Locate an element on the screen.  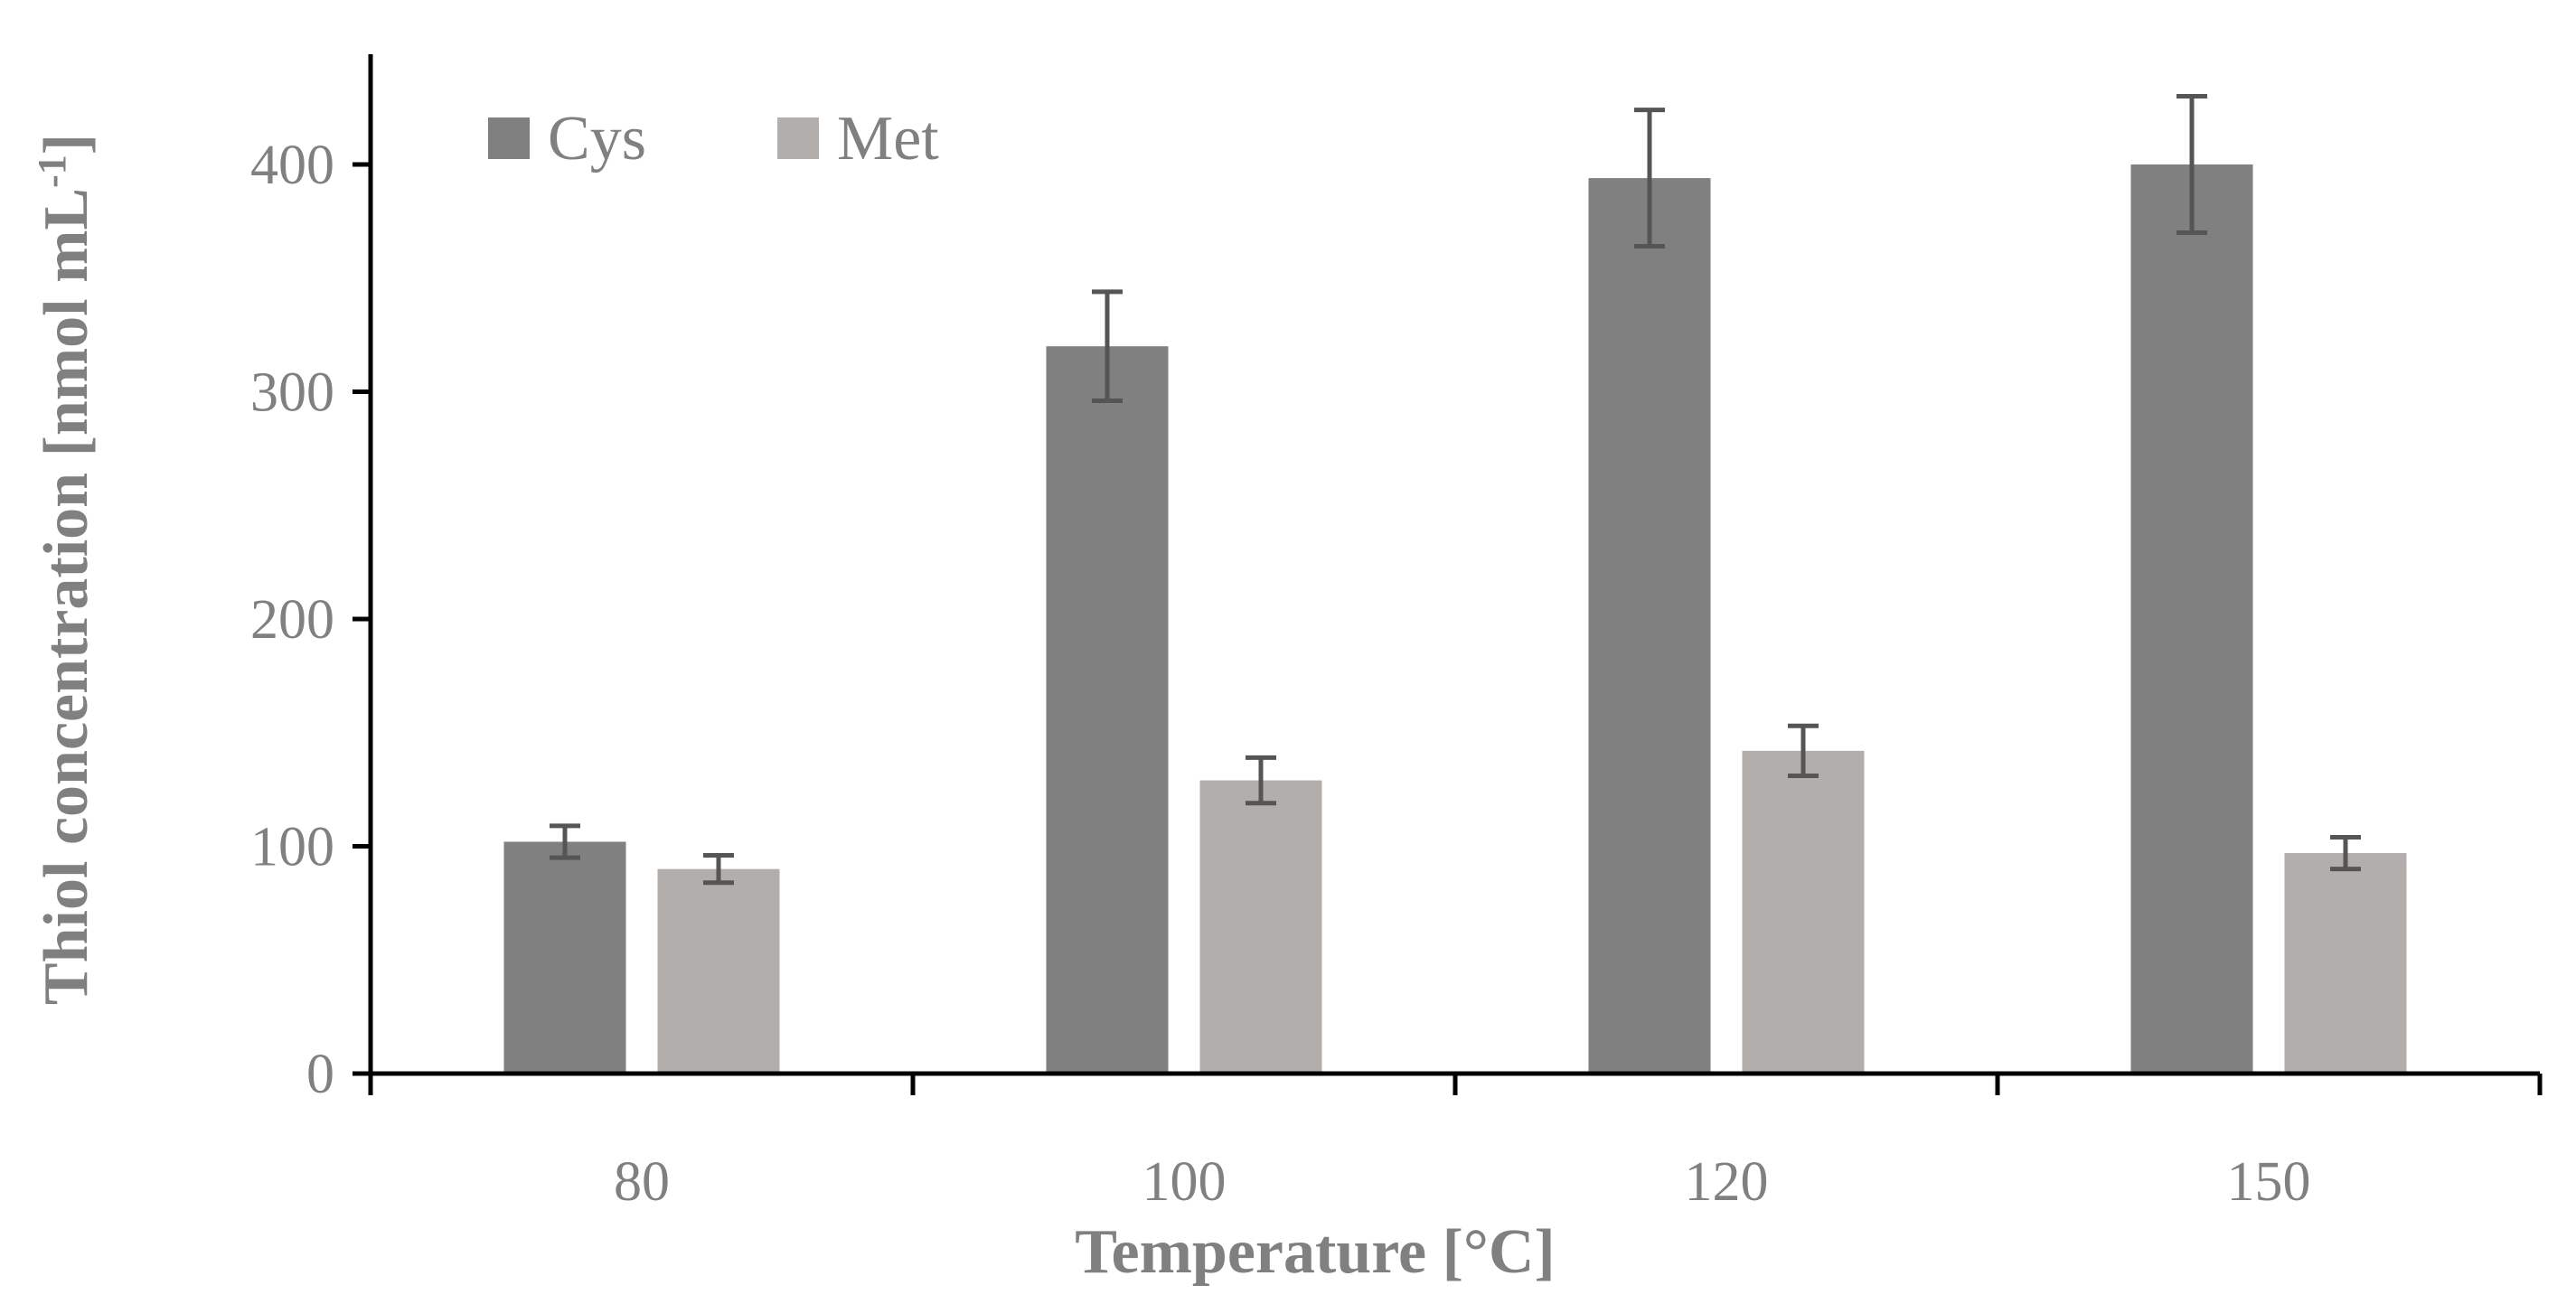
y-axis-title: Thiol concentration [nmol mL-1] is located at coordinates (65, 569).